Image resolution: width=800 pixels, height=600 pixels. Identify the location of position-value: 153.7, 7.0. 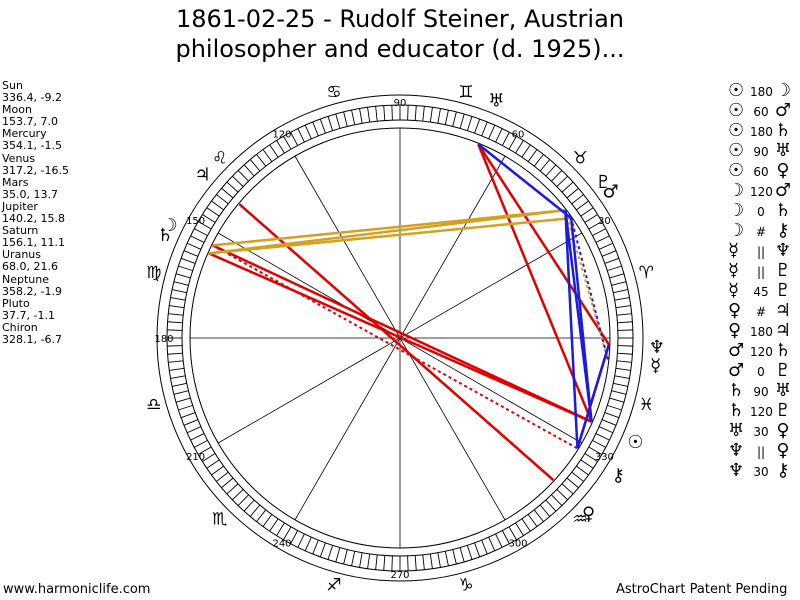
(30, 122).